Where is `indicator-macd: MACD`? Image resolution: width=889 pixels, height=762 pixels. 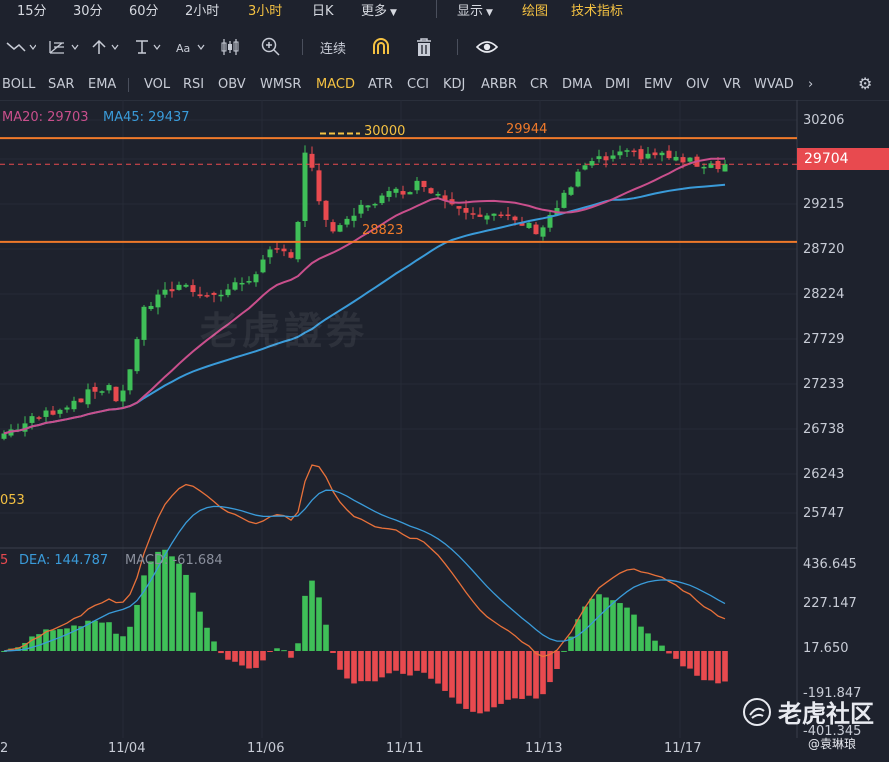 indicator-macd: MACD is located at coordinates (335, 84).